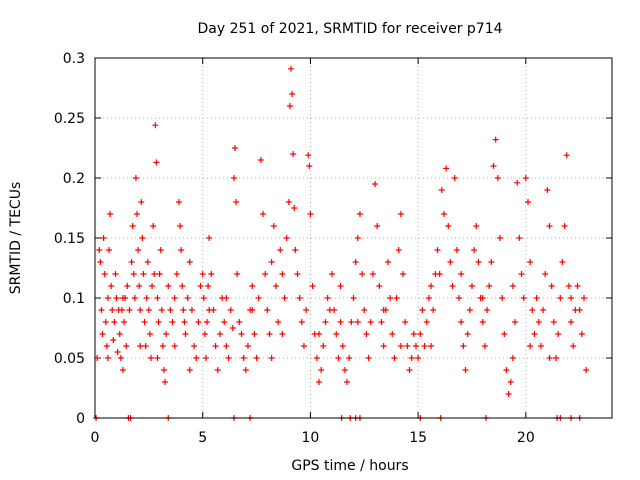  I want to click on x-tick-label: 20, so click(526, 438).